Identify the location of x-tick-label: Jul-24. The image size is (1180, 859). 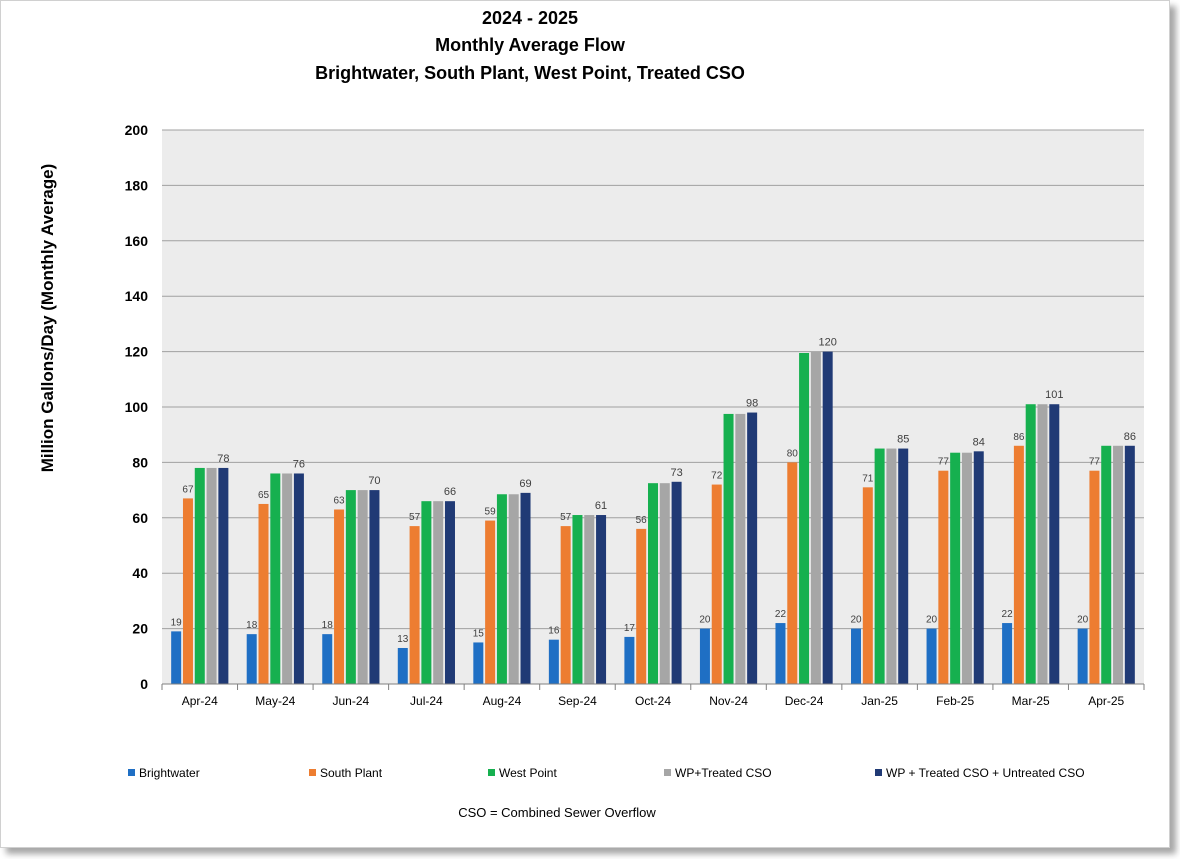
(426, 701).